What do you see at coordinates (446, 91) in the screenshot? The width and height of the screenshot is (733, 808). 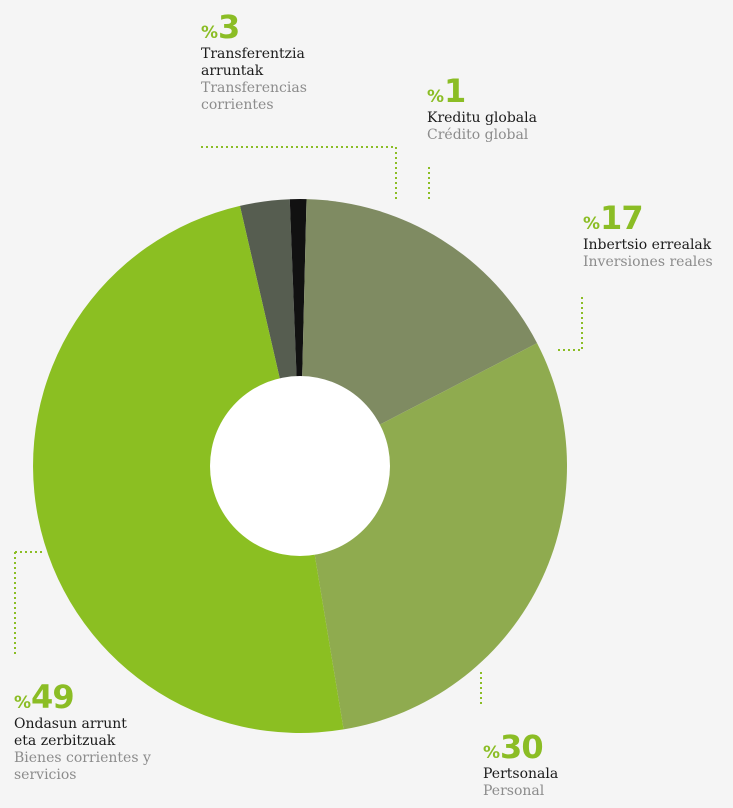 I see `percent-label: %1` at bounding box center [446, 91].